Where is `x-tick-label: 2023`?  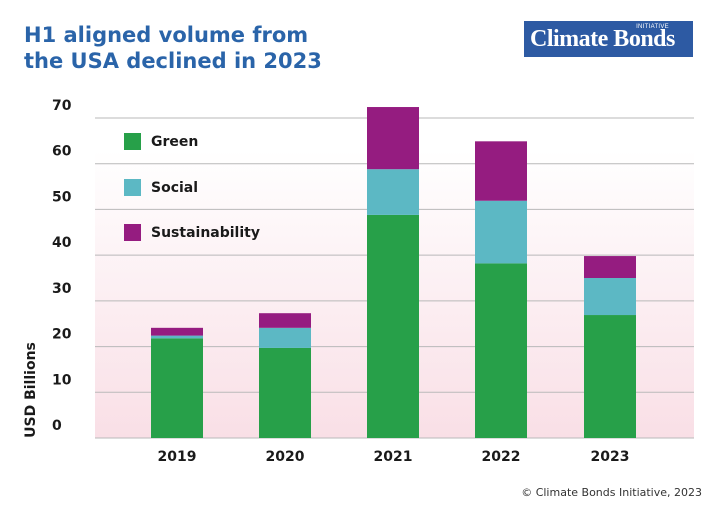
x-tick-label: 2023 is located at coordinates (610, 457).